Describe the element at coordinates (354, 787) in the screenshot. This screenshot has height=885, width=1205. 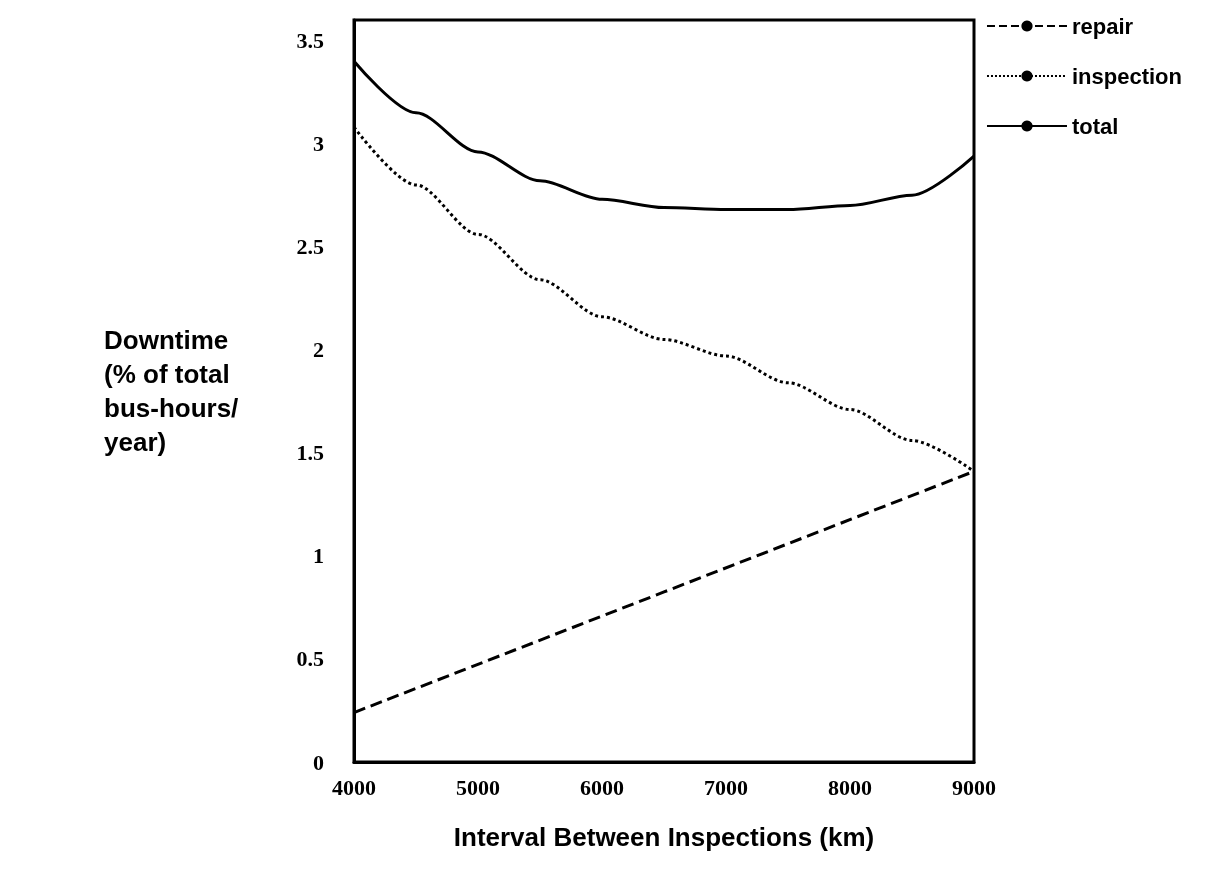
I see `x-tick-label: 4000` at that location.